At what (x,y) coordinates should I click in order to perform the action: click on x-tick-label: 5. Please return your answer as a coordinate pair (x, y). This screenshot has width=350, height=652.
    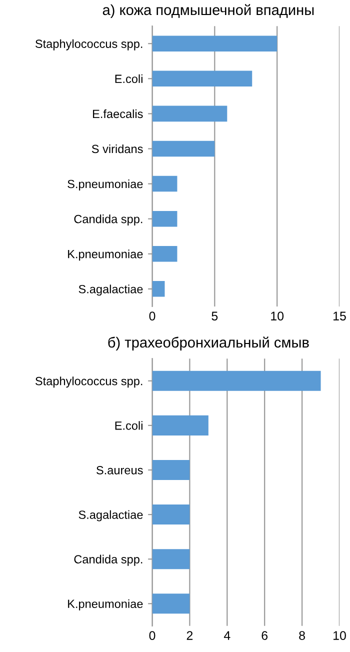
    Looking at the image, I should click on (215, 316).